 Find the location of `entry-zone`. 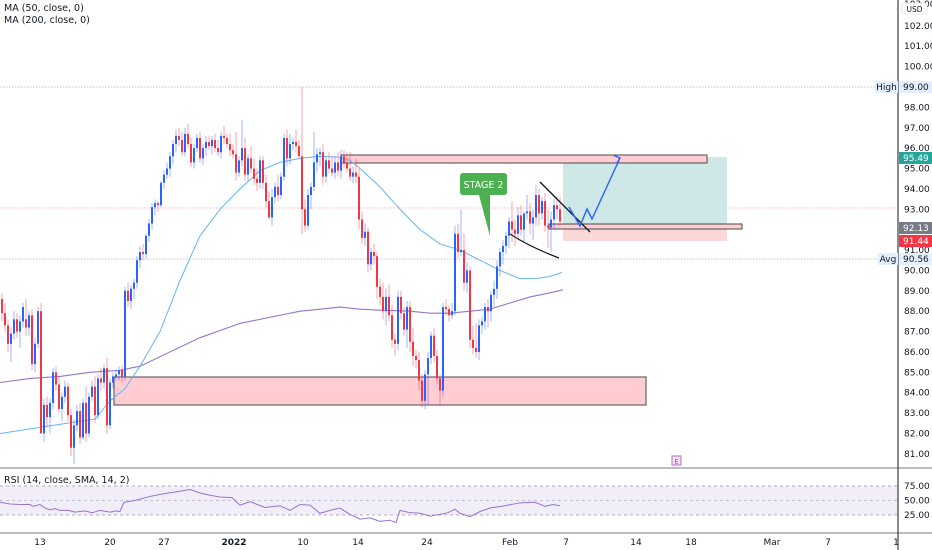

entry-zone is located at coordinates (645, 226).